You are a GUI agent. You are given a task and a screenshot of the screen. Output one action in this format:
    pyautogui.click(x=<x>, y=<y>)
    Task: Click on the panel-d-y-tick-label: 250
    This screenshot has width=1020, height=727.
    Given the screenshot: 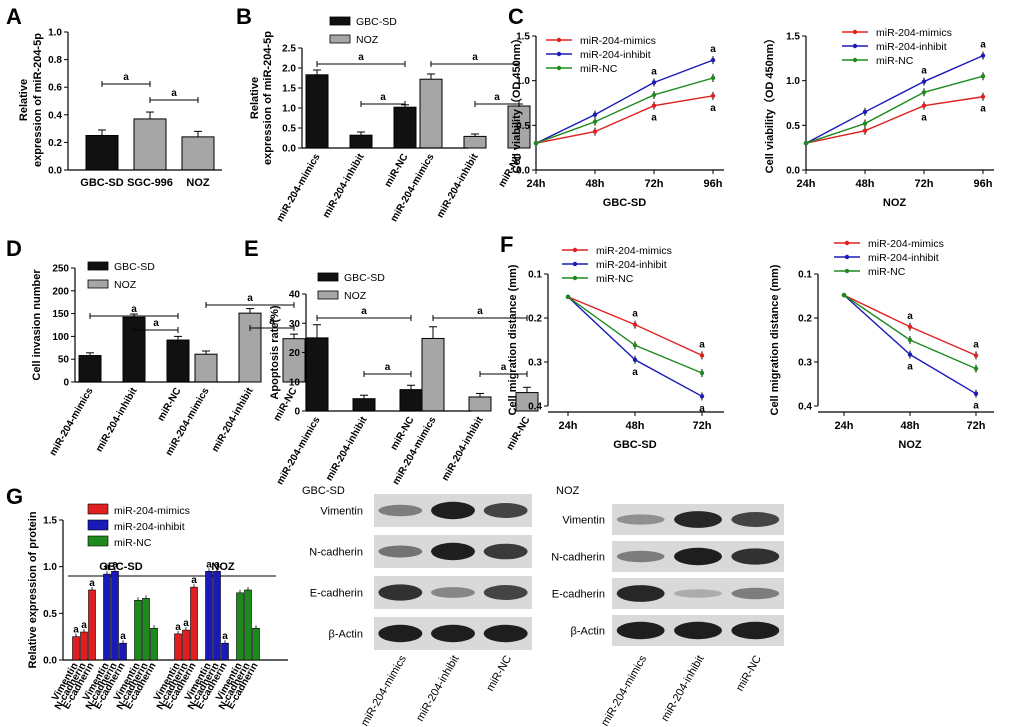 What is the action you would take?
    pyautogui.click(x=60, y=269)
    